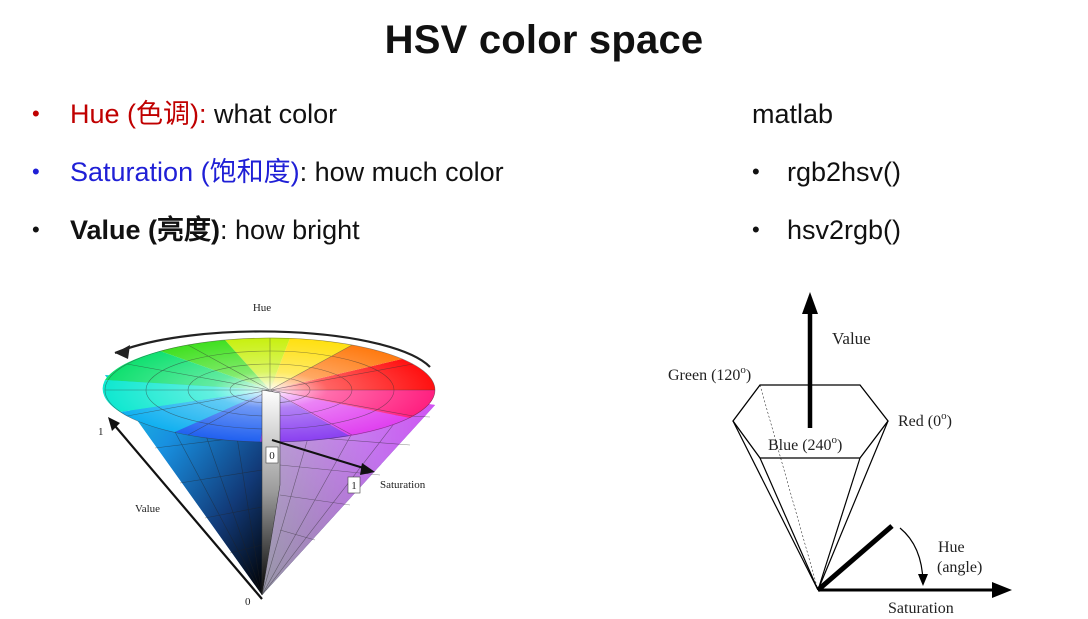 This screenshot has width=1088, height=619. I want to click on cone-edges, so click(810, 487).